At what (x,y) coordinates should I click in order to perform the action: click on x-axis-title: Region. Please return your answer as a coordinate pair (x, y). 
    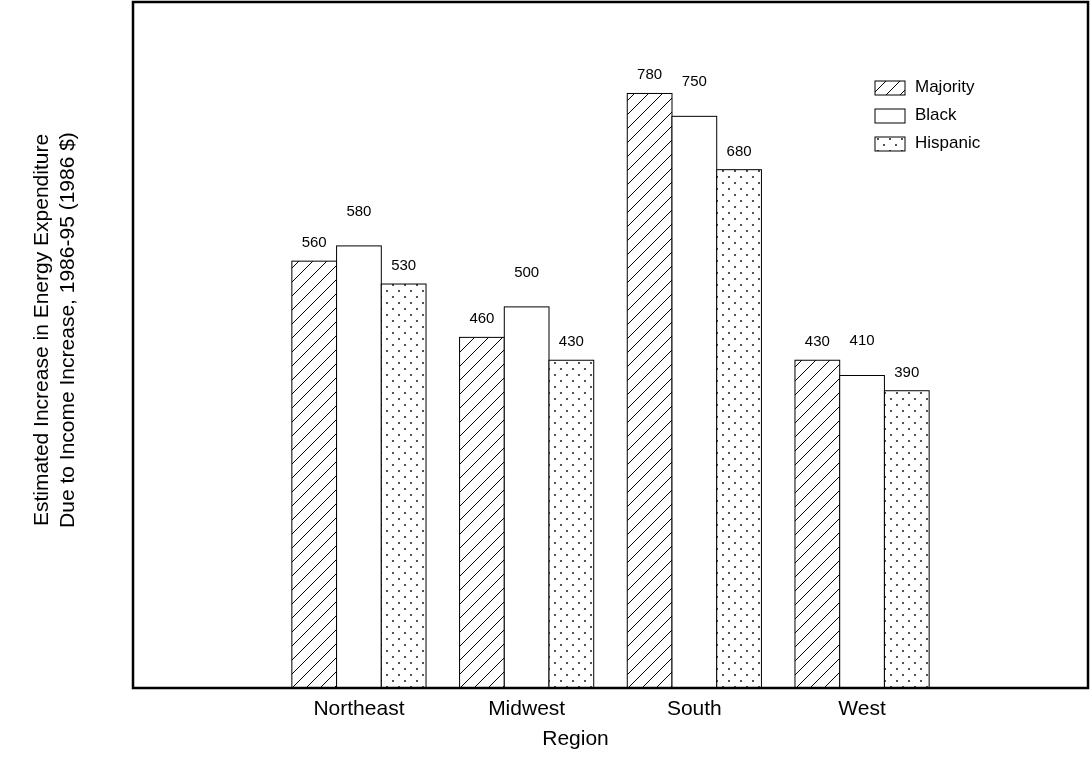
    Looking at the image, I should click on (575, 737).